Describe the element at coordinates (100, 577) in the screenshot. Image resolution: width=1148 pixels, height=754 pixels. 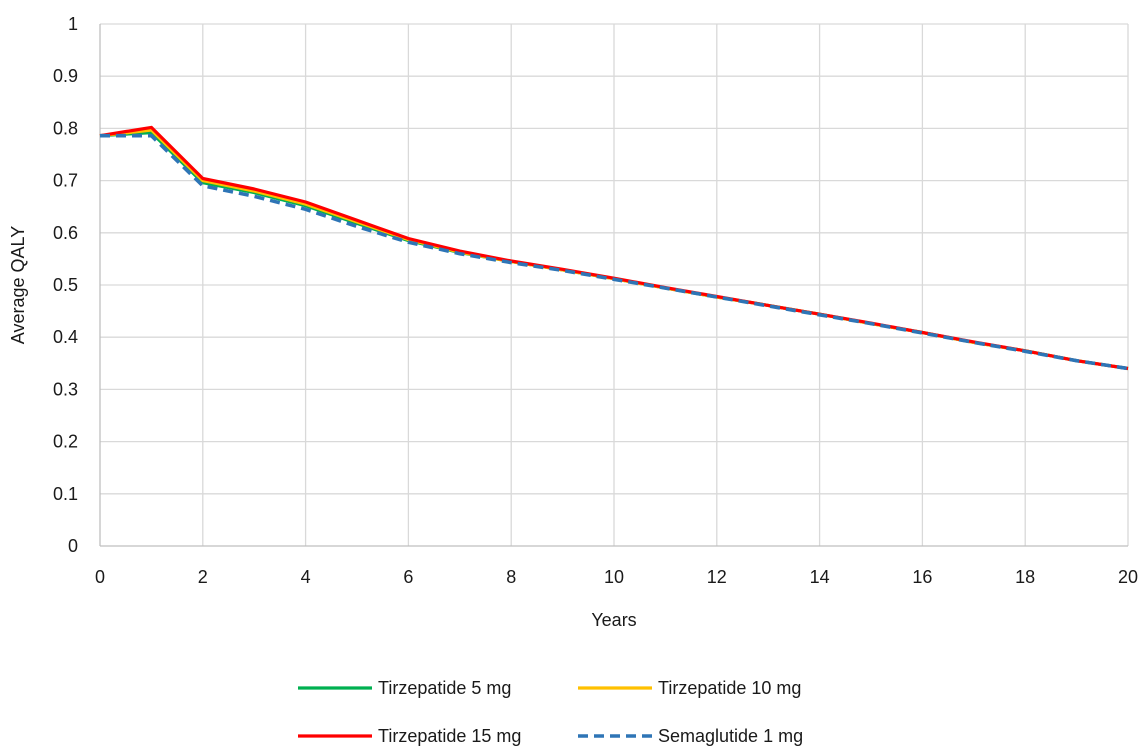
I see `x-tick-label: 0` at that location.